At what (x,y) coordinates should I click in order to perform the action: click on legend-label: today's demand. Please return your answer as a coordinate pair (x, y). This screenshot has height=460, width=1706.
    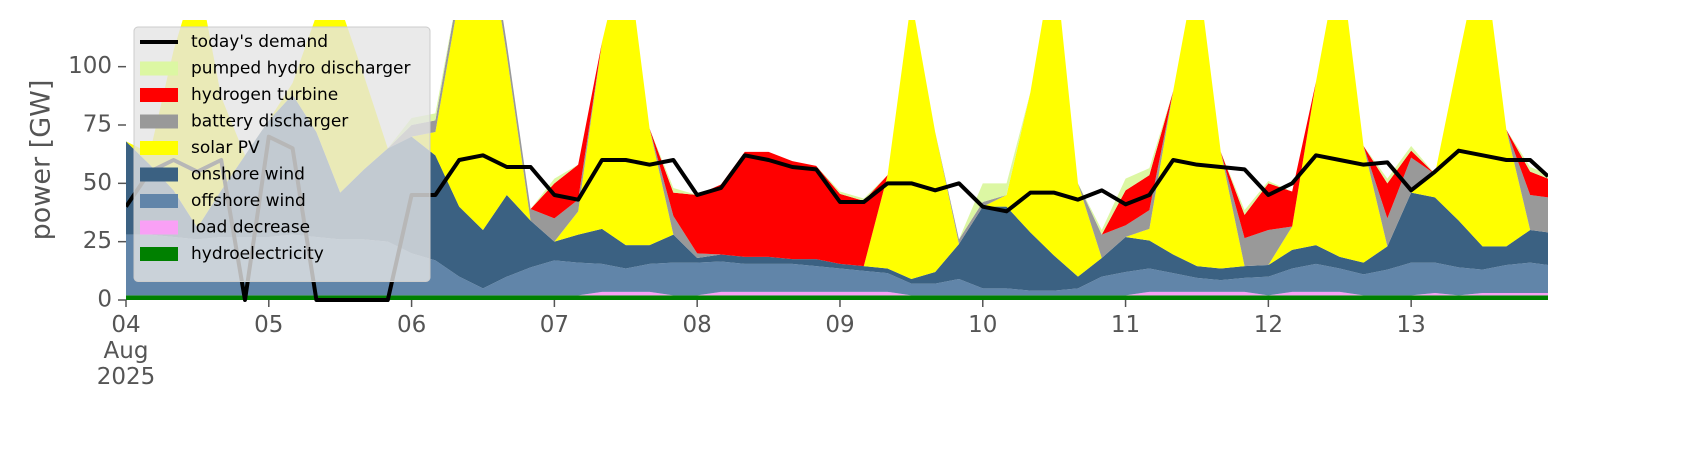
    Looking at the image, I should click on (259, 42).